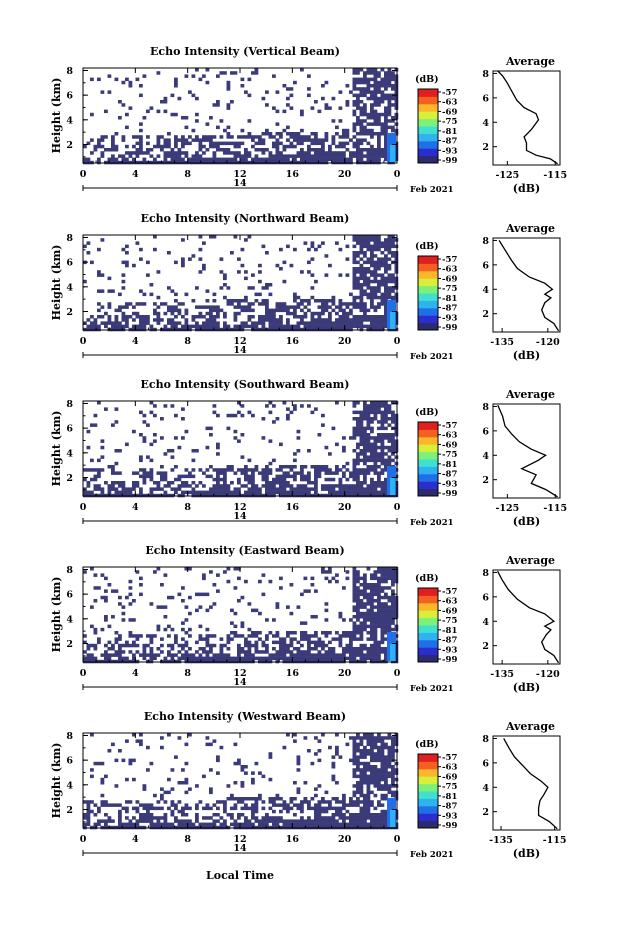  What do you see at coordinates (293, 174) in the screenshot?
I see `x-tick-label: 16` at bounding box center [293, 174].